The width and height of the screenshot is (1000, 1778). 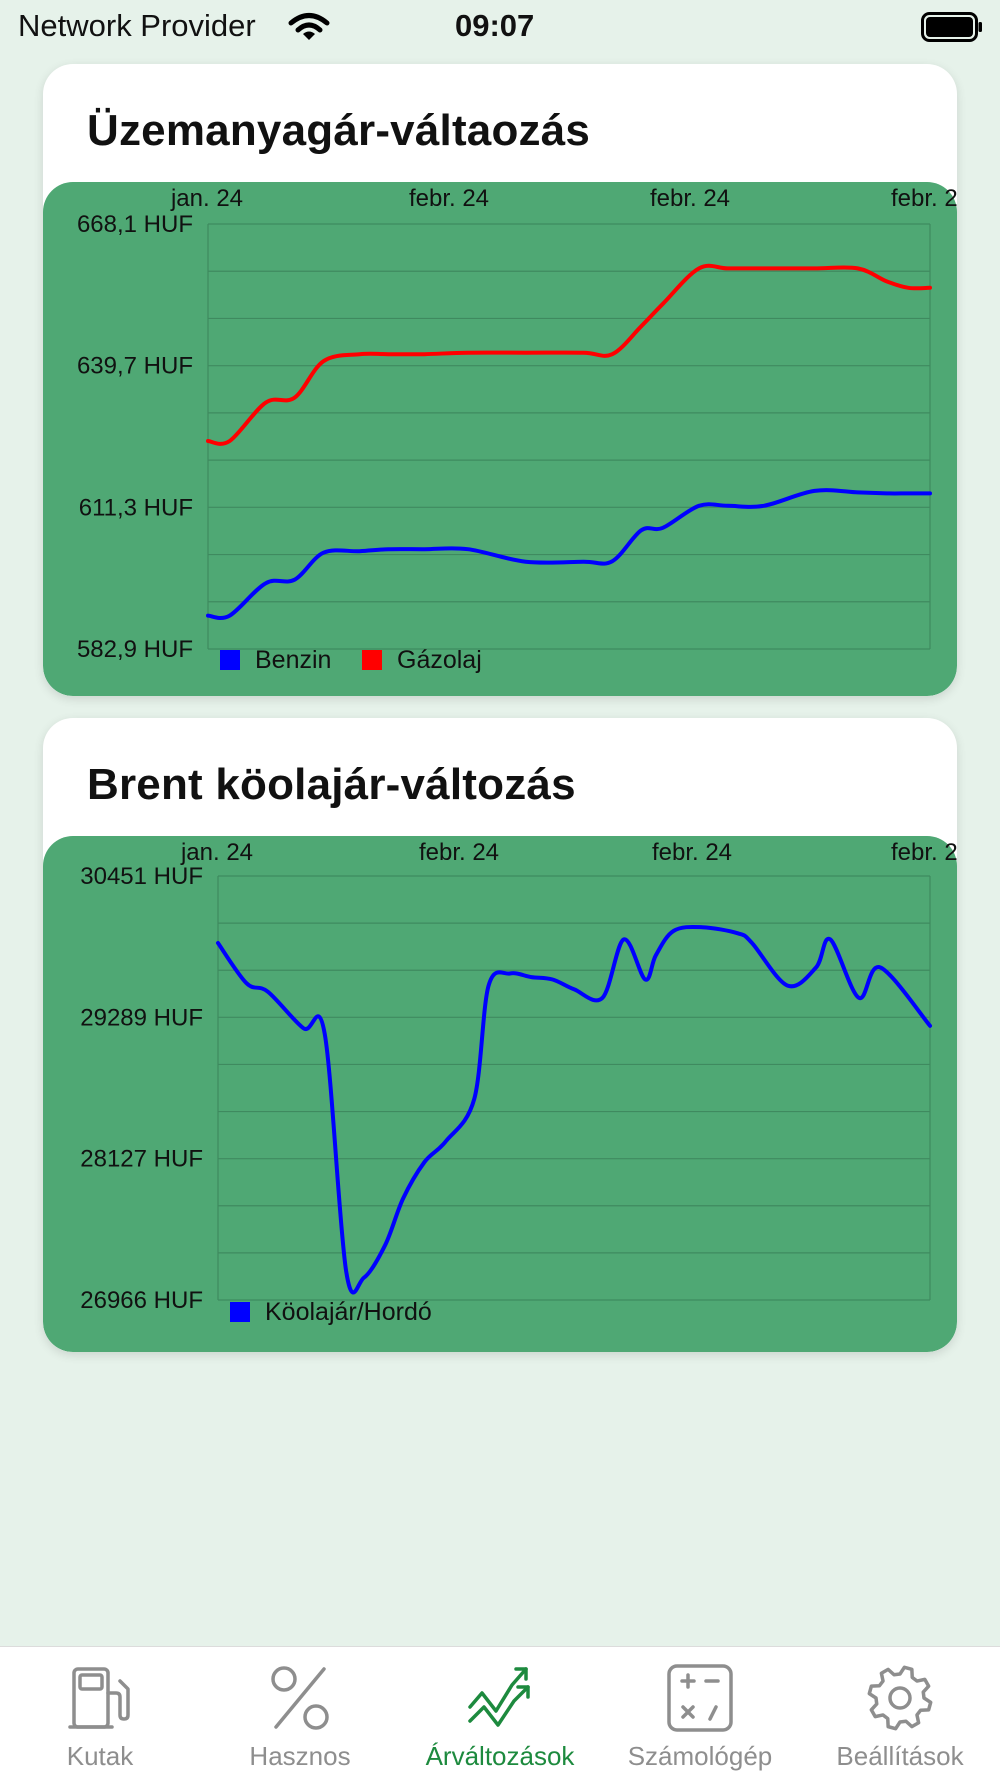 I want to click on y-tick-label: 30451 HUF, so click(x=141, y=876).